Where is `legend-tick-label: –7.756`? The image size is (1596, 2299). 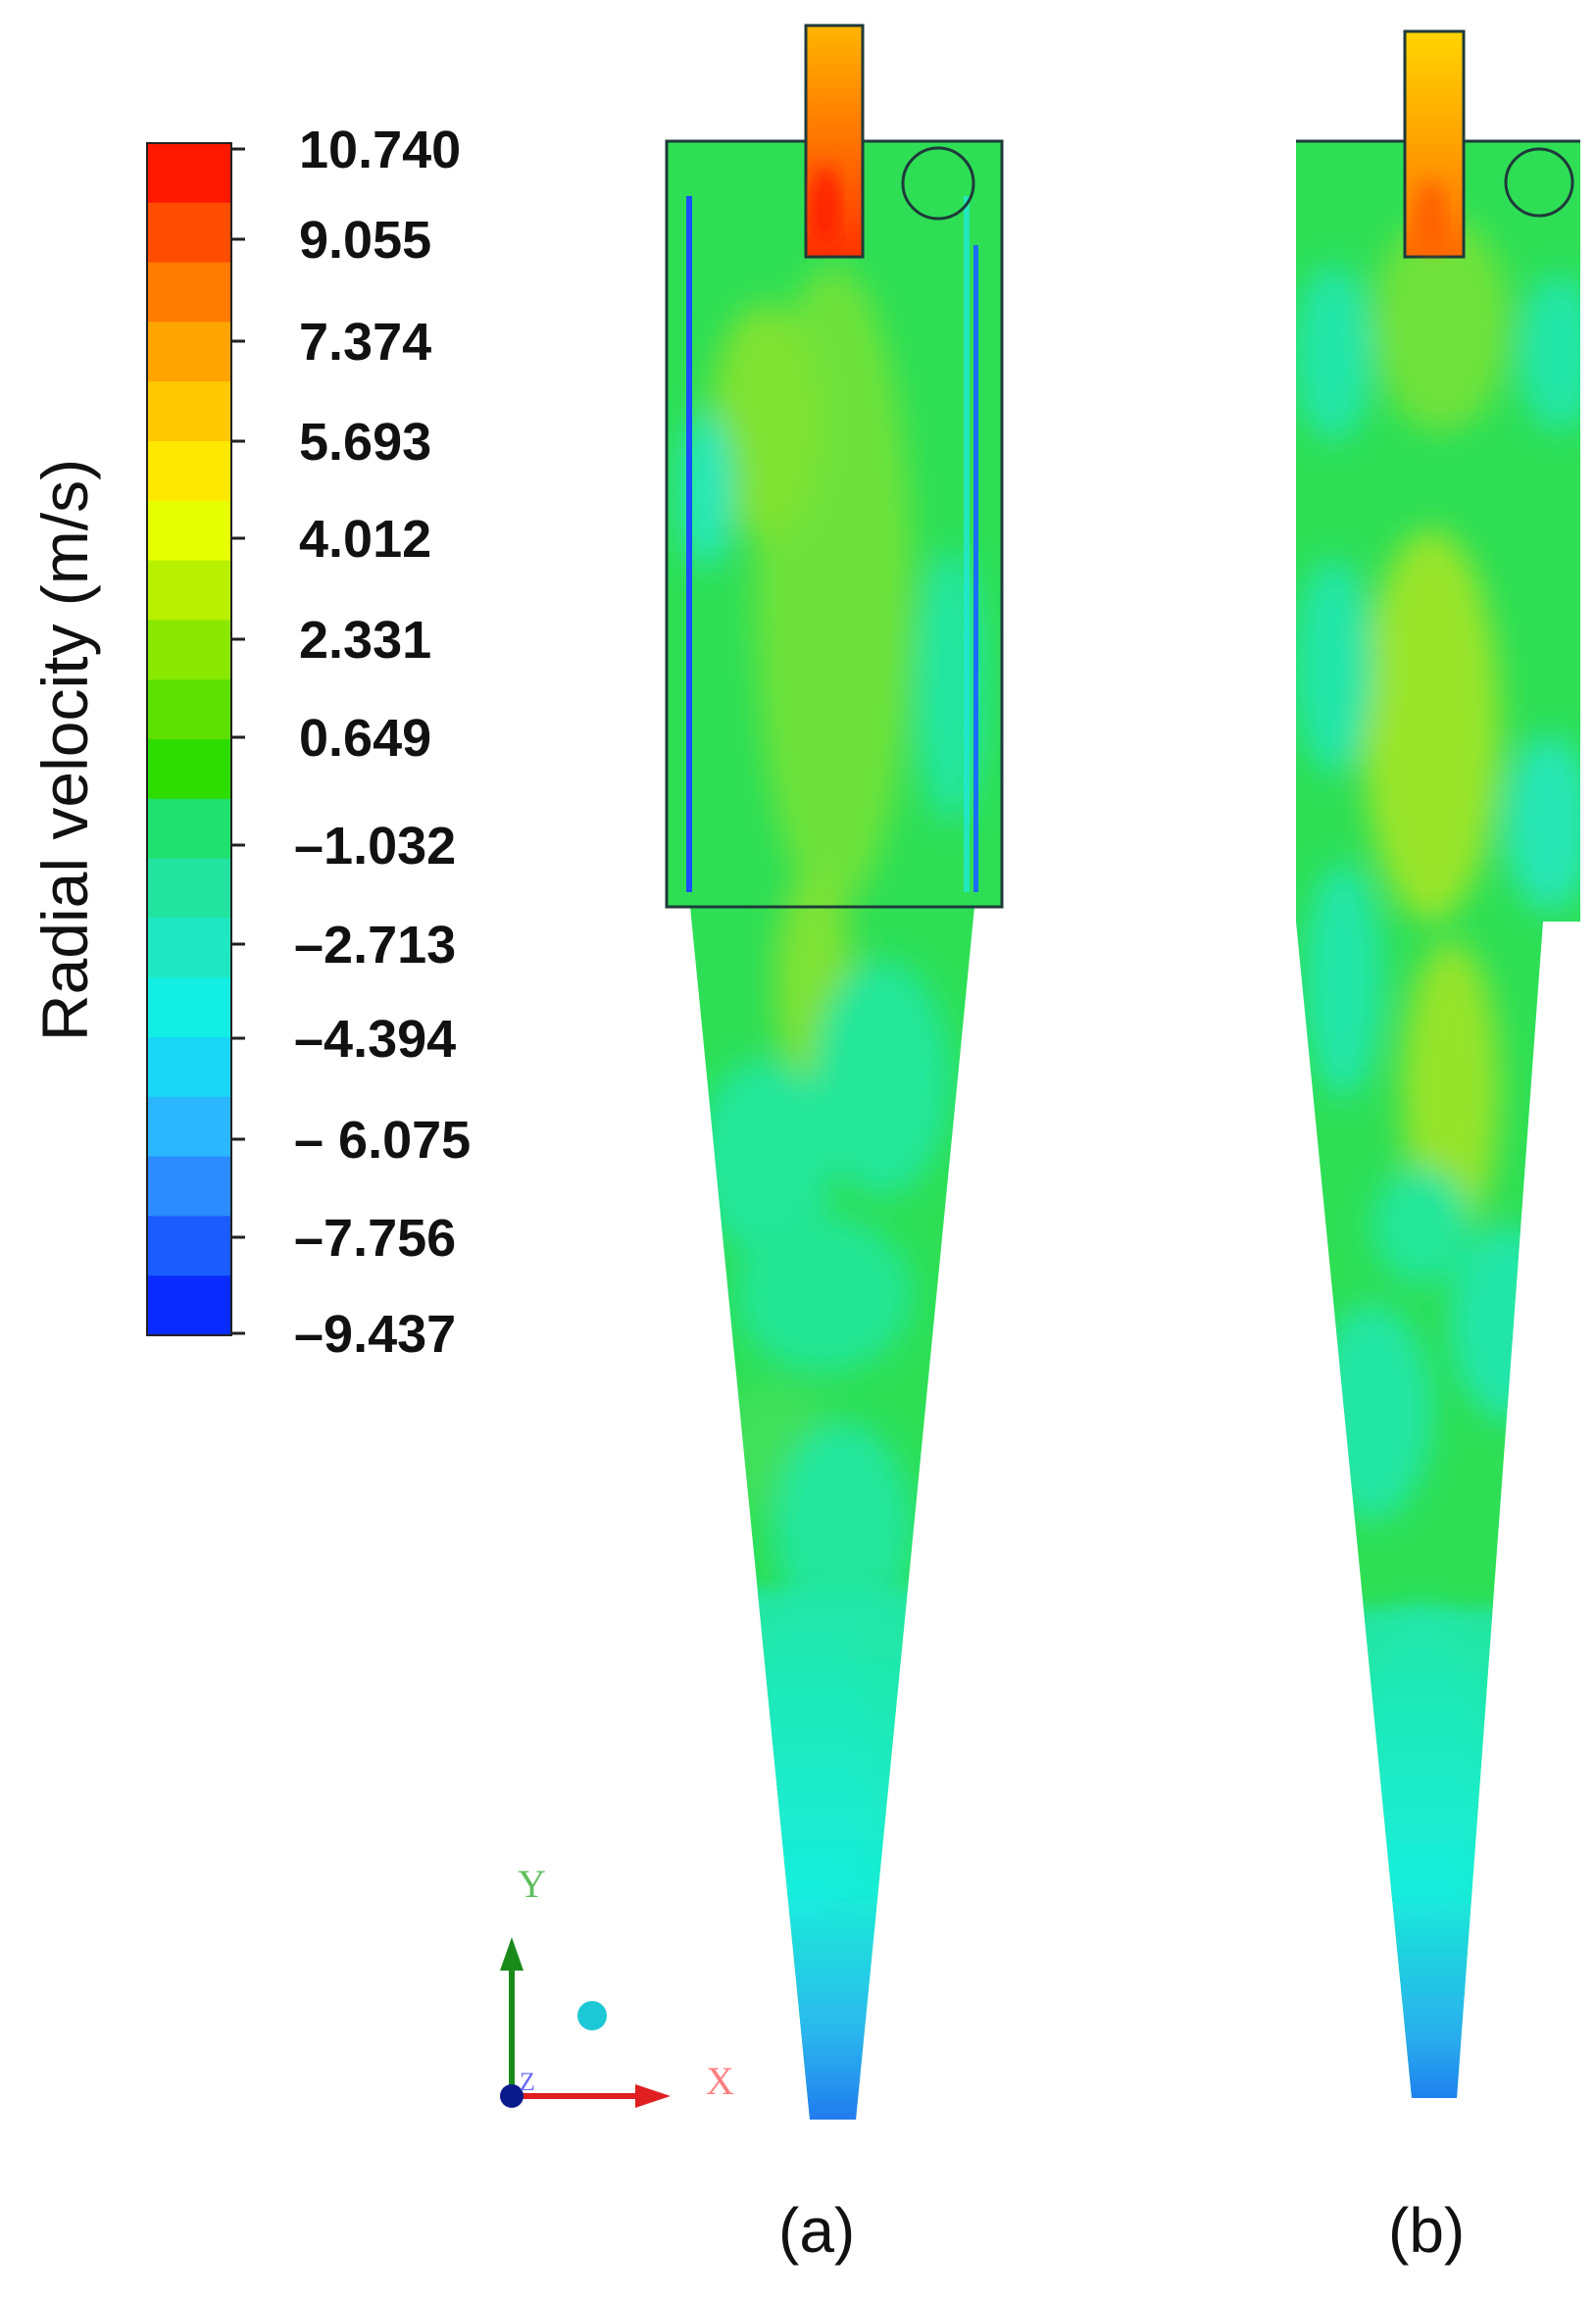
legend-tick-label: –7.756 is located at coordinates (375, 1238).